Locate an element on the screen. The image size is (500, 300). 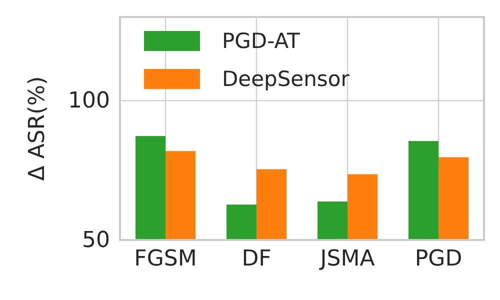
y-tick-label: 50 is located at coordinates (96, 241).